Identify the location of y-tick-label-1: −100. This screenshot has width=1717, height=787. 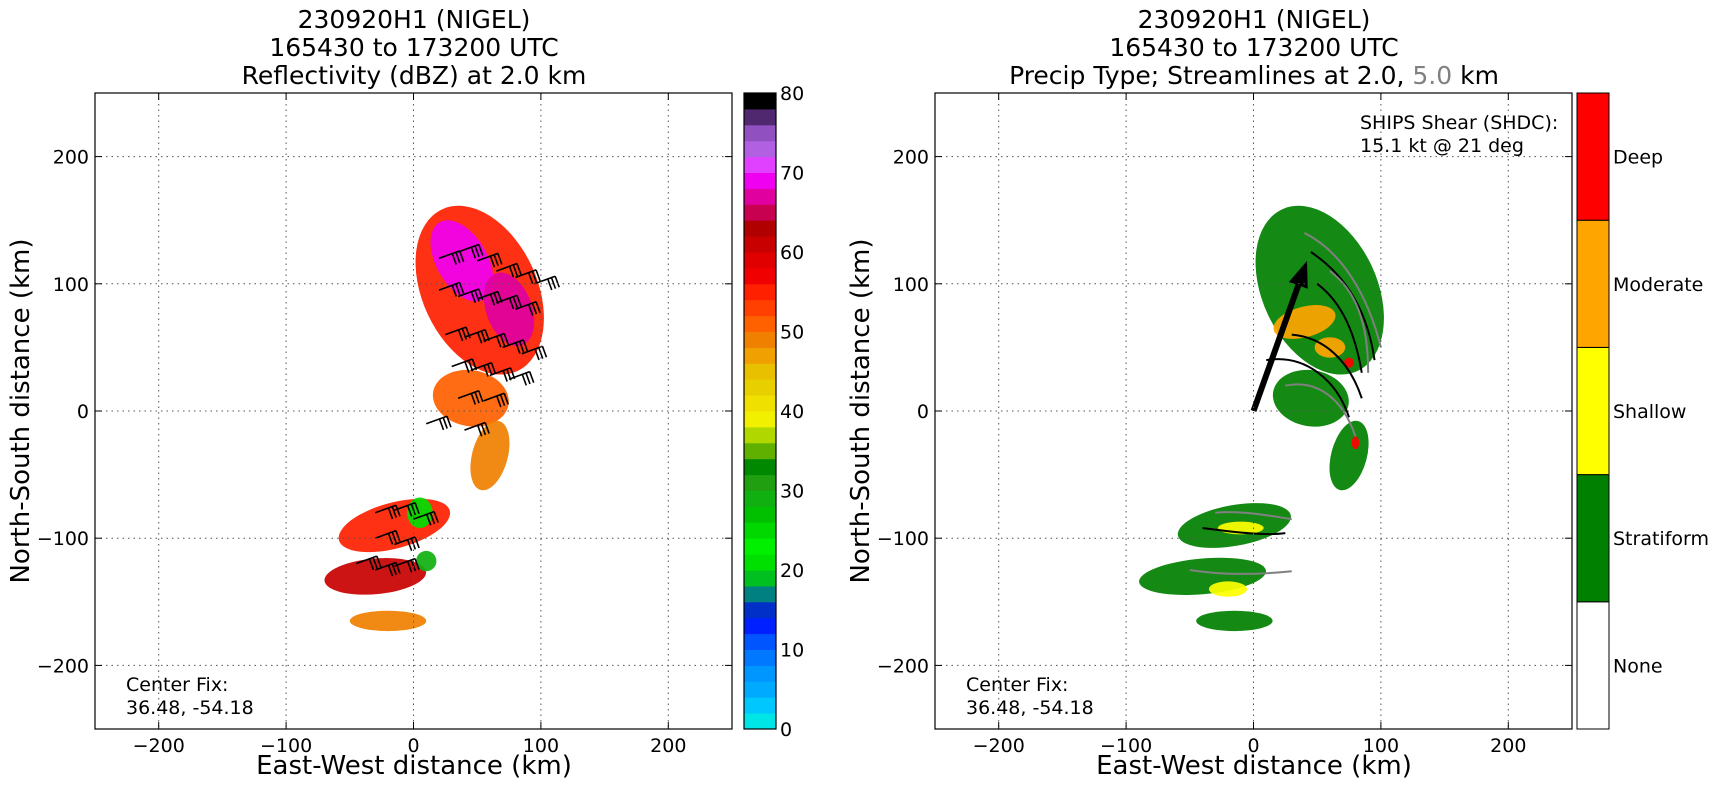
(903, 539).